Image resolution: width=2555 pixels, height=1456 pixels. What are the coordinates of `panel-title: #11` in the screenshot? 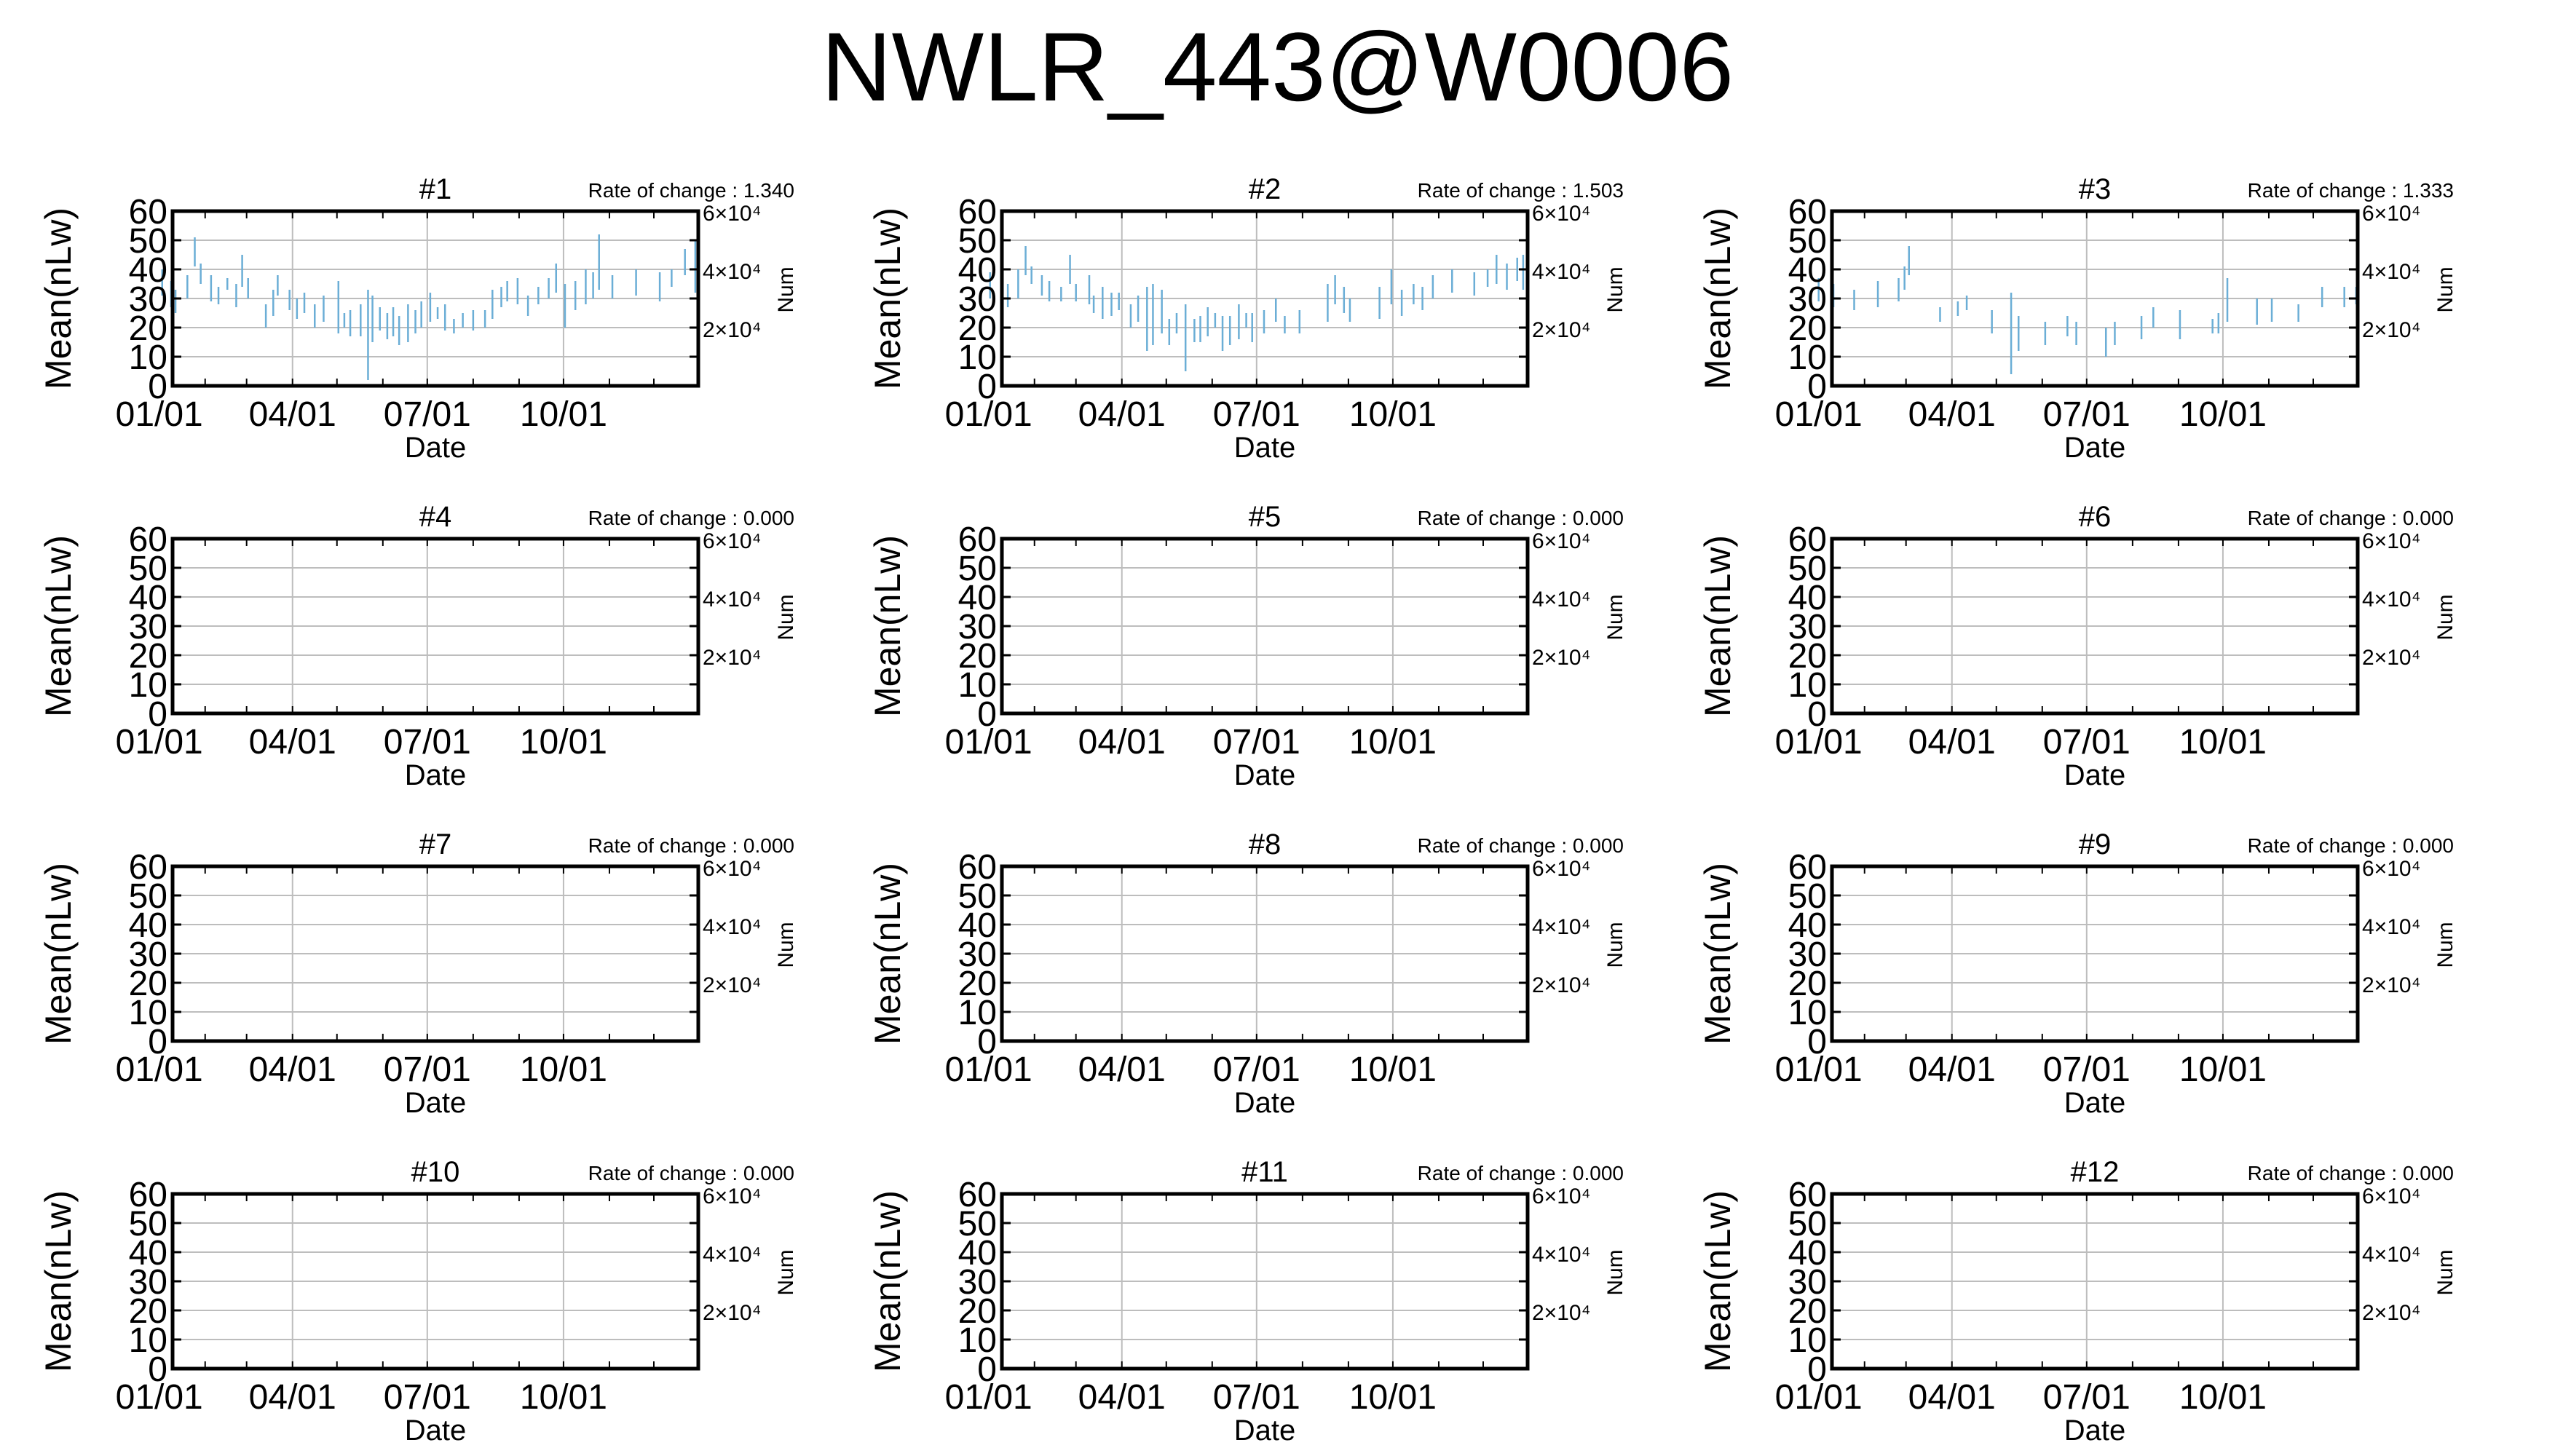 It's located at (1264, 1172).